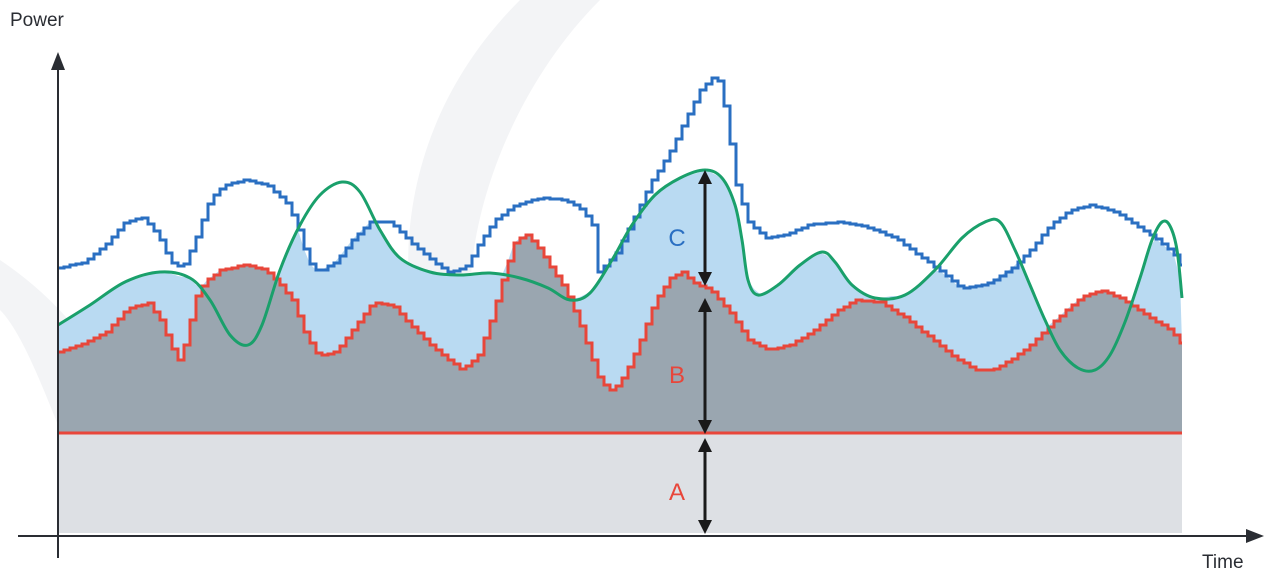 This screenshot has height=572, width=1270. What do you see at coordinates (705, 366) in the screenshot?
I see `arrow-b` at bounding box center [705, 366].